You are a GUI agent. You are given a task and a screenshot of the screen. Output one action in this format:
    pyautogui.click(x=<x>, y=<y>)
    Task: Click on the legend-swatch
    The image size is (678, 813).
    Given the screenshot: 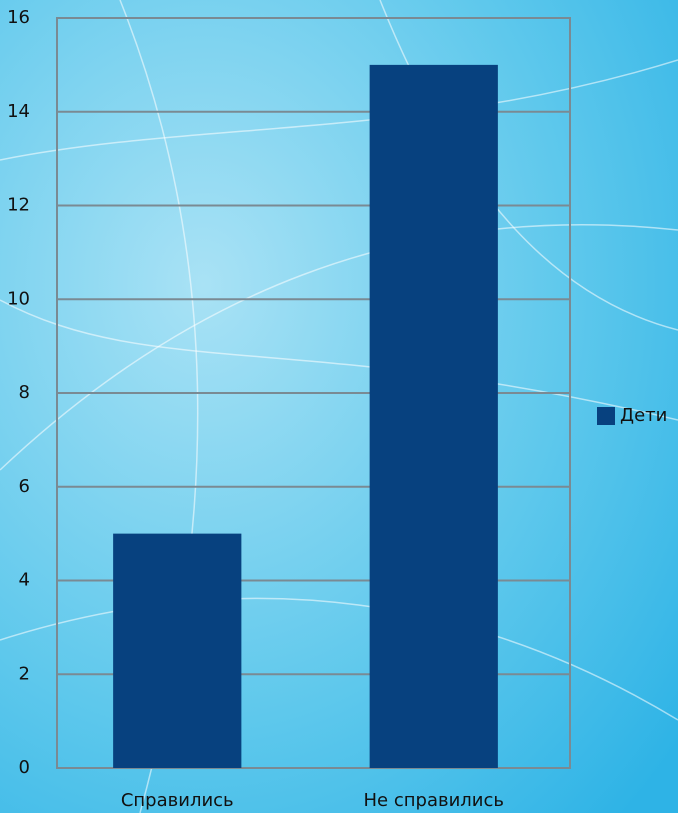 What is the action you would take?
    pyautogui.click(x=606, y=416)
    